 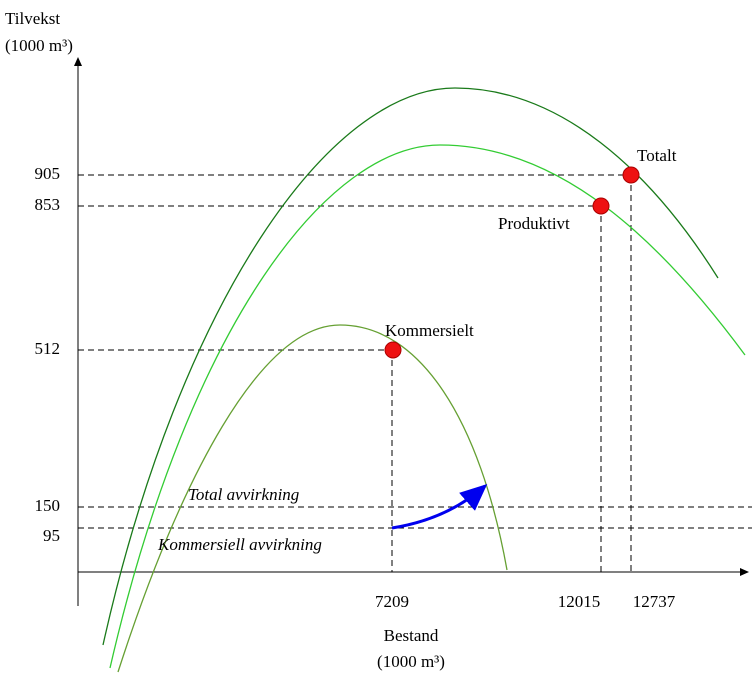 I want to click on annotation: Kommersiell avvirkning, so click(x=239, y=544).